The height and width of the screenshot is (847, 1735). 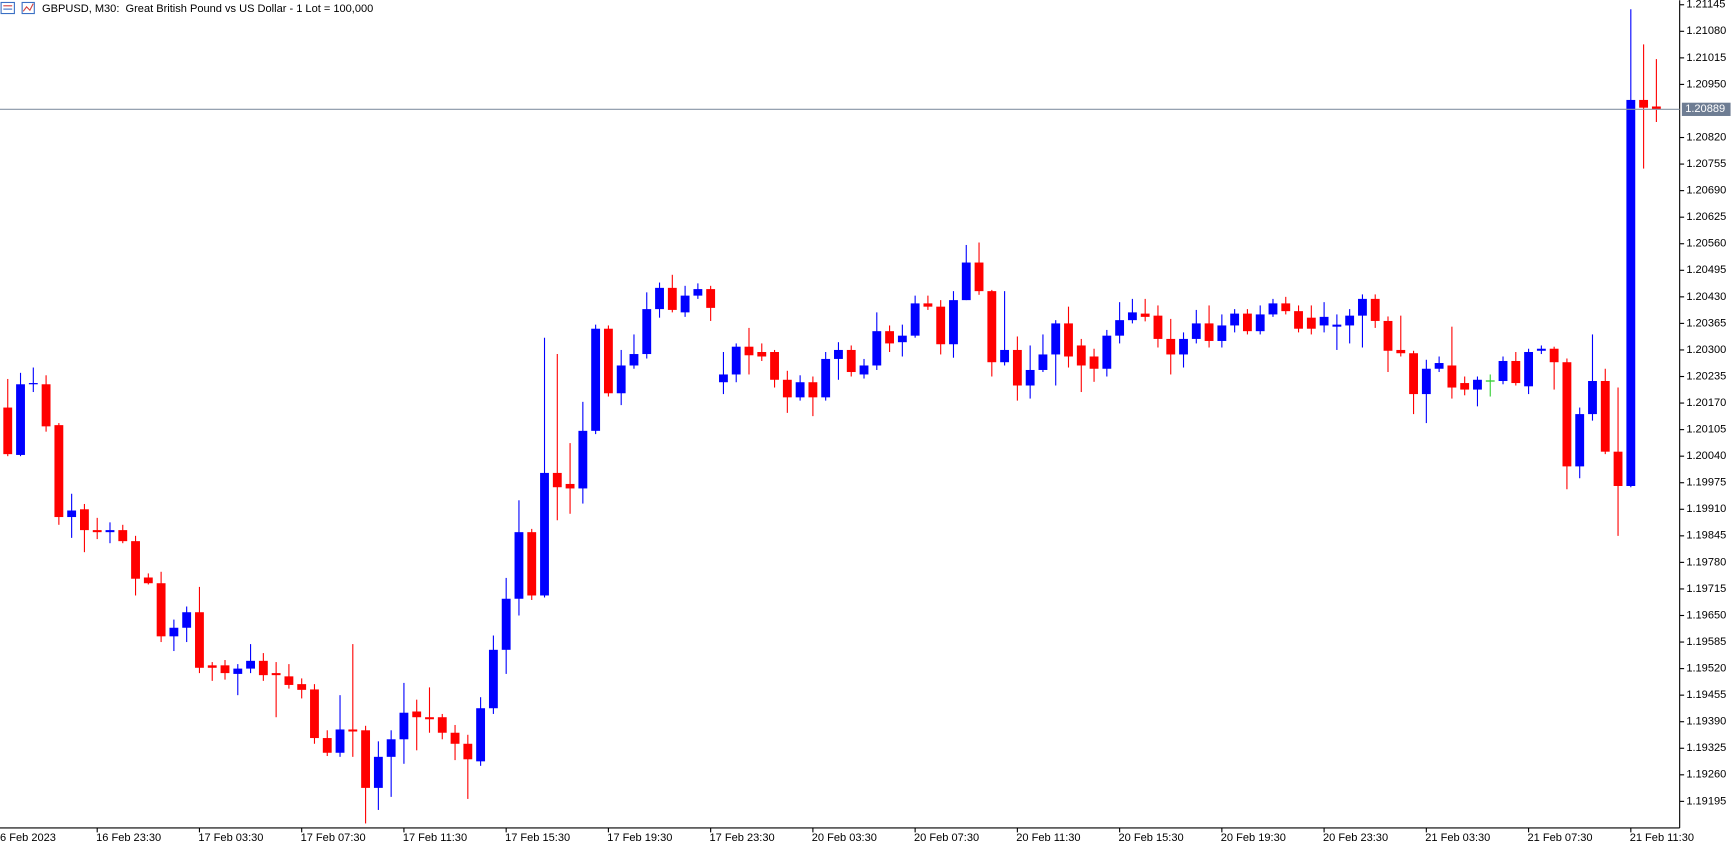 I want to click on y-tick-label: 1.20365, so click(x=1706, y=323).